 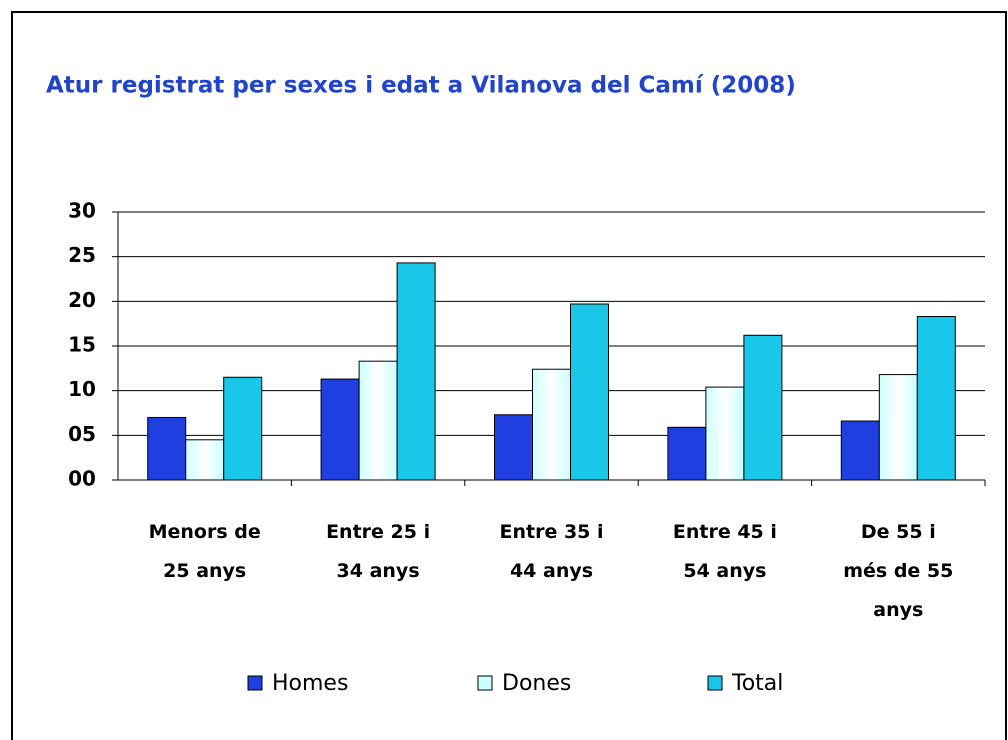 I want to click on y-tick-label: 10, so click(x=82, y=389).